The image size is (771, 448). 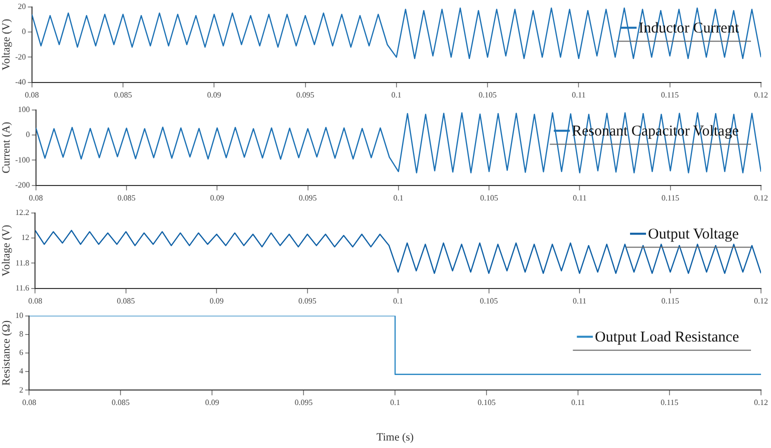 I want to click on y-tick-label: 12.2, so click(x=22, y=212).